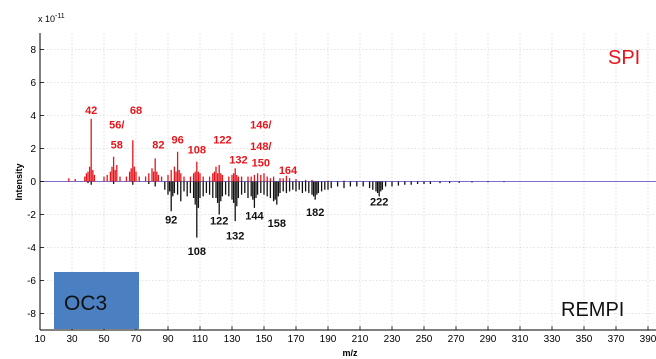 The width and height of the screenshot is (656, 359). I want to click on x-tick-label: 70, so click(136, 339).